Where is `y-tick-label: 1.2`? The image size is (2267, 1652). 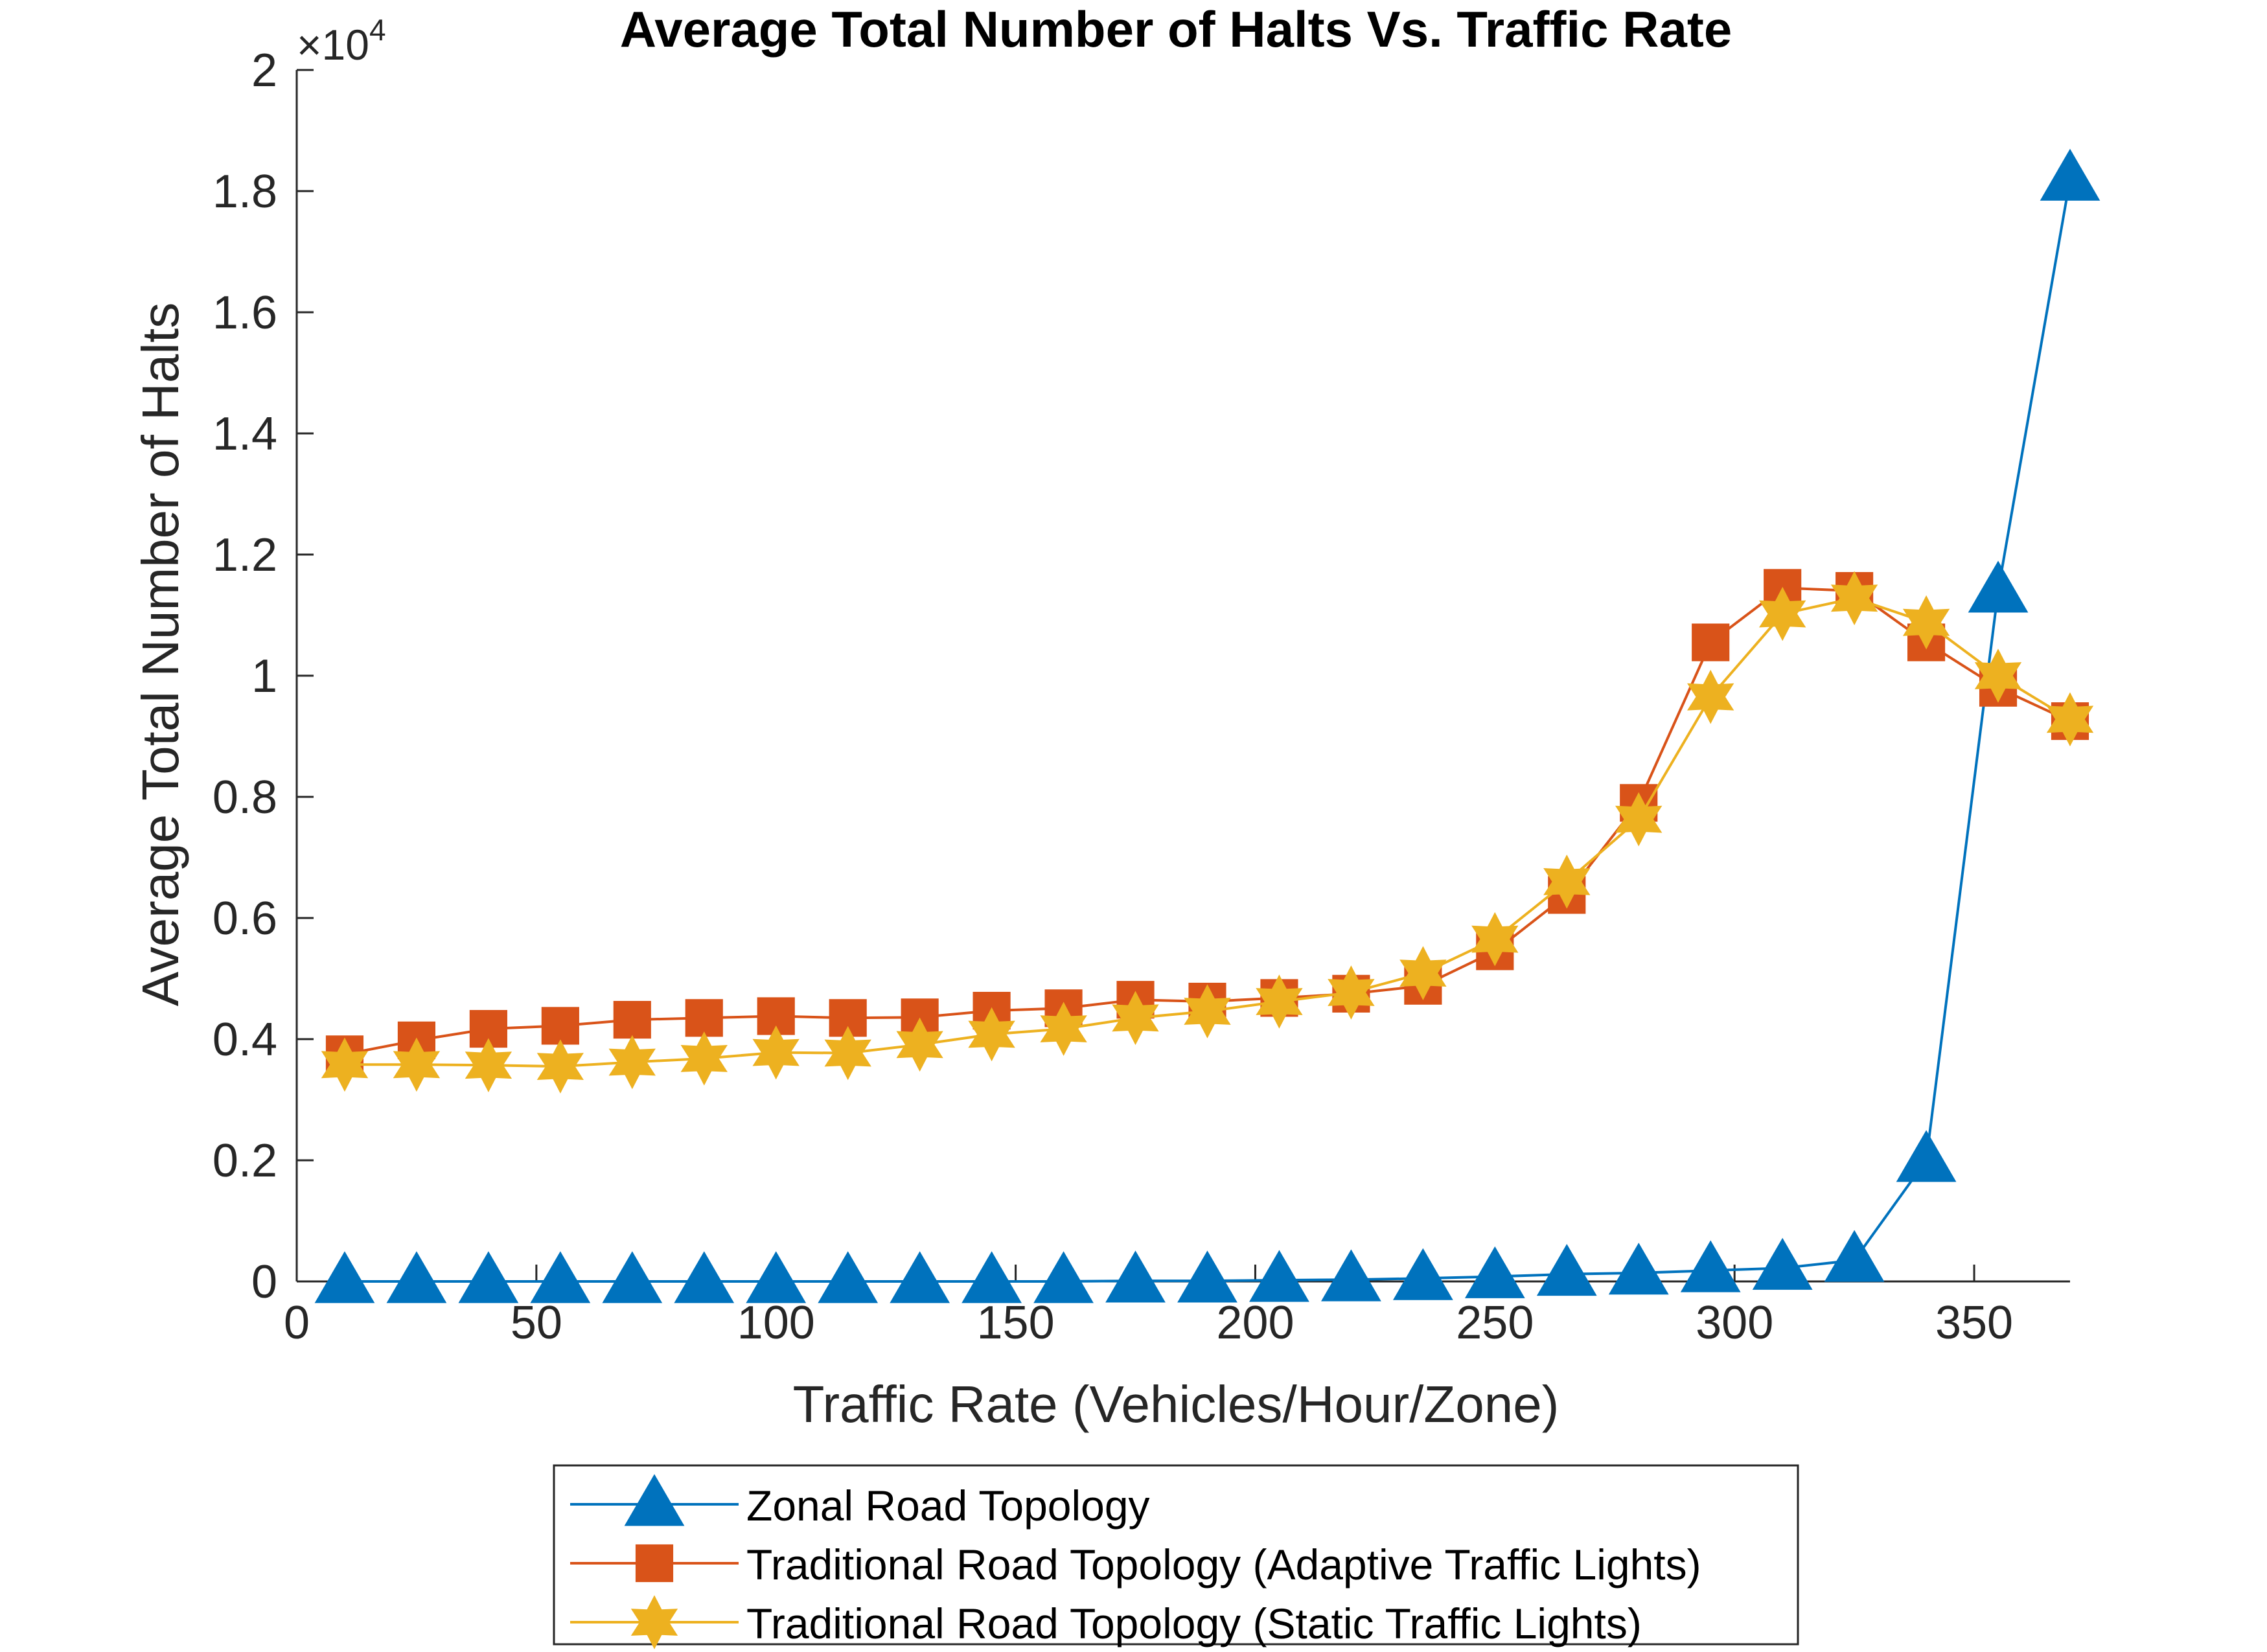
y-tick-label: 1.2 is located at coordinates (245, 555).